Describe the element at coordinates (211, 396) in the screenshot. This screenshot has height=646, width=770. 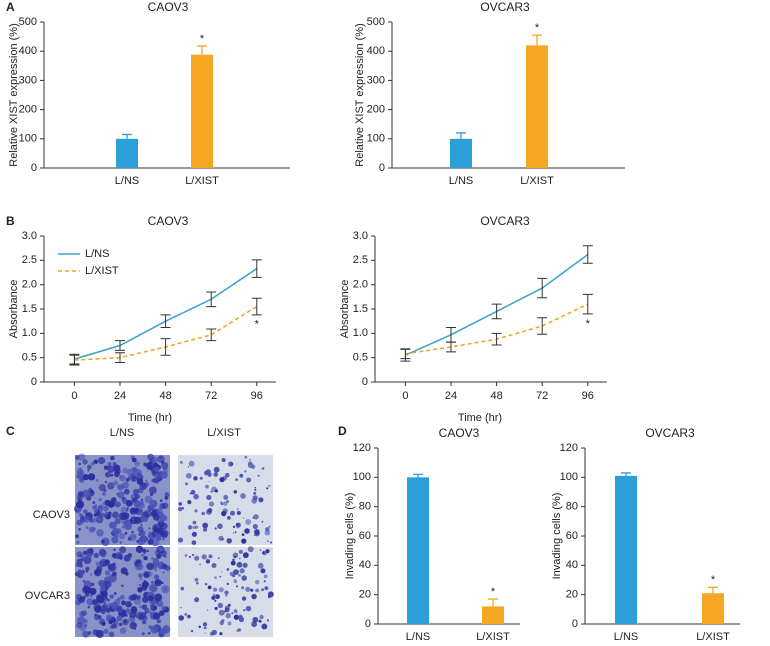
I see `x-tick-label: 72` at that location.